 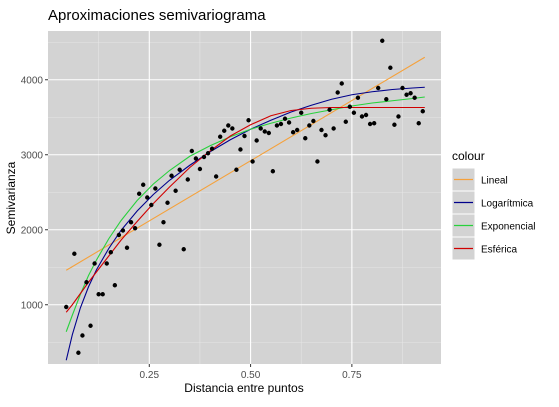 What do you see at coordinates (150, 375) in the screenshot?
I see `x-tick-label: 0.25` at bounding box center [150, 375].